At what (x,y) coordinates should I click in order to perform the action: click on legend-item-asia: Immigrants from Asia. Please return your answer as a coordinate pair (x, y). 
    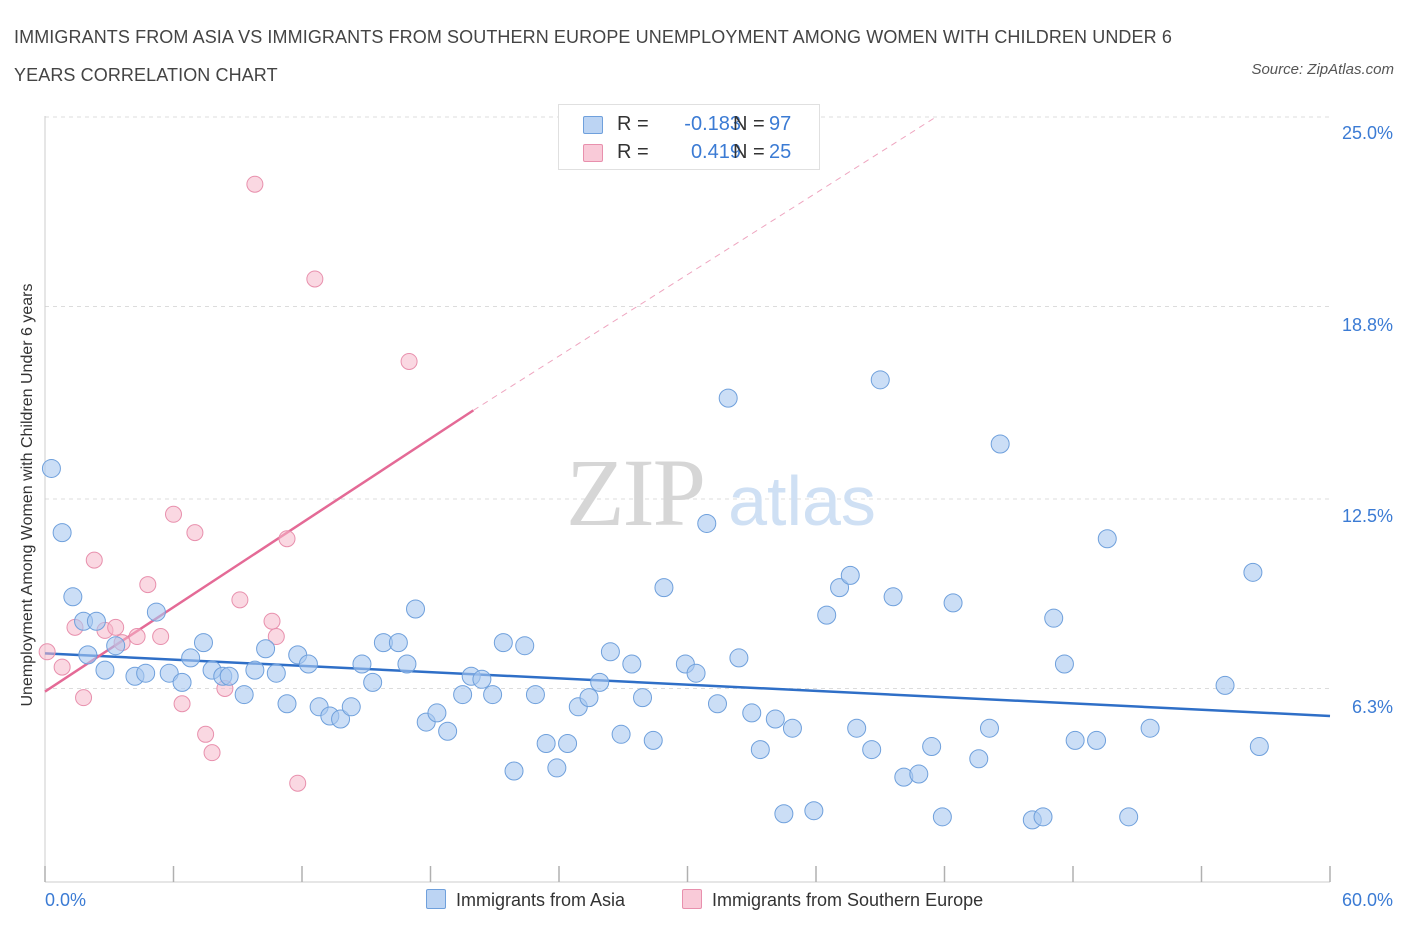
    Looking at the image, I should click on (525, 900).